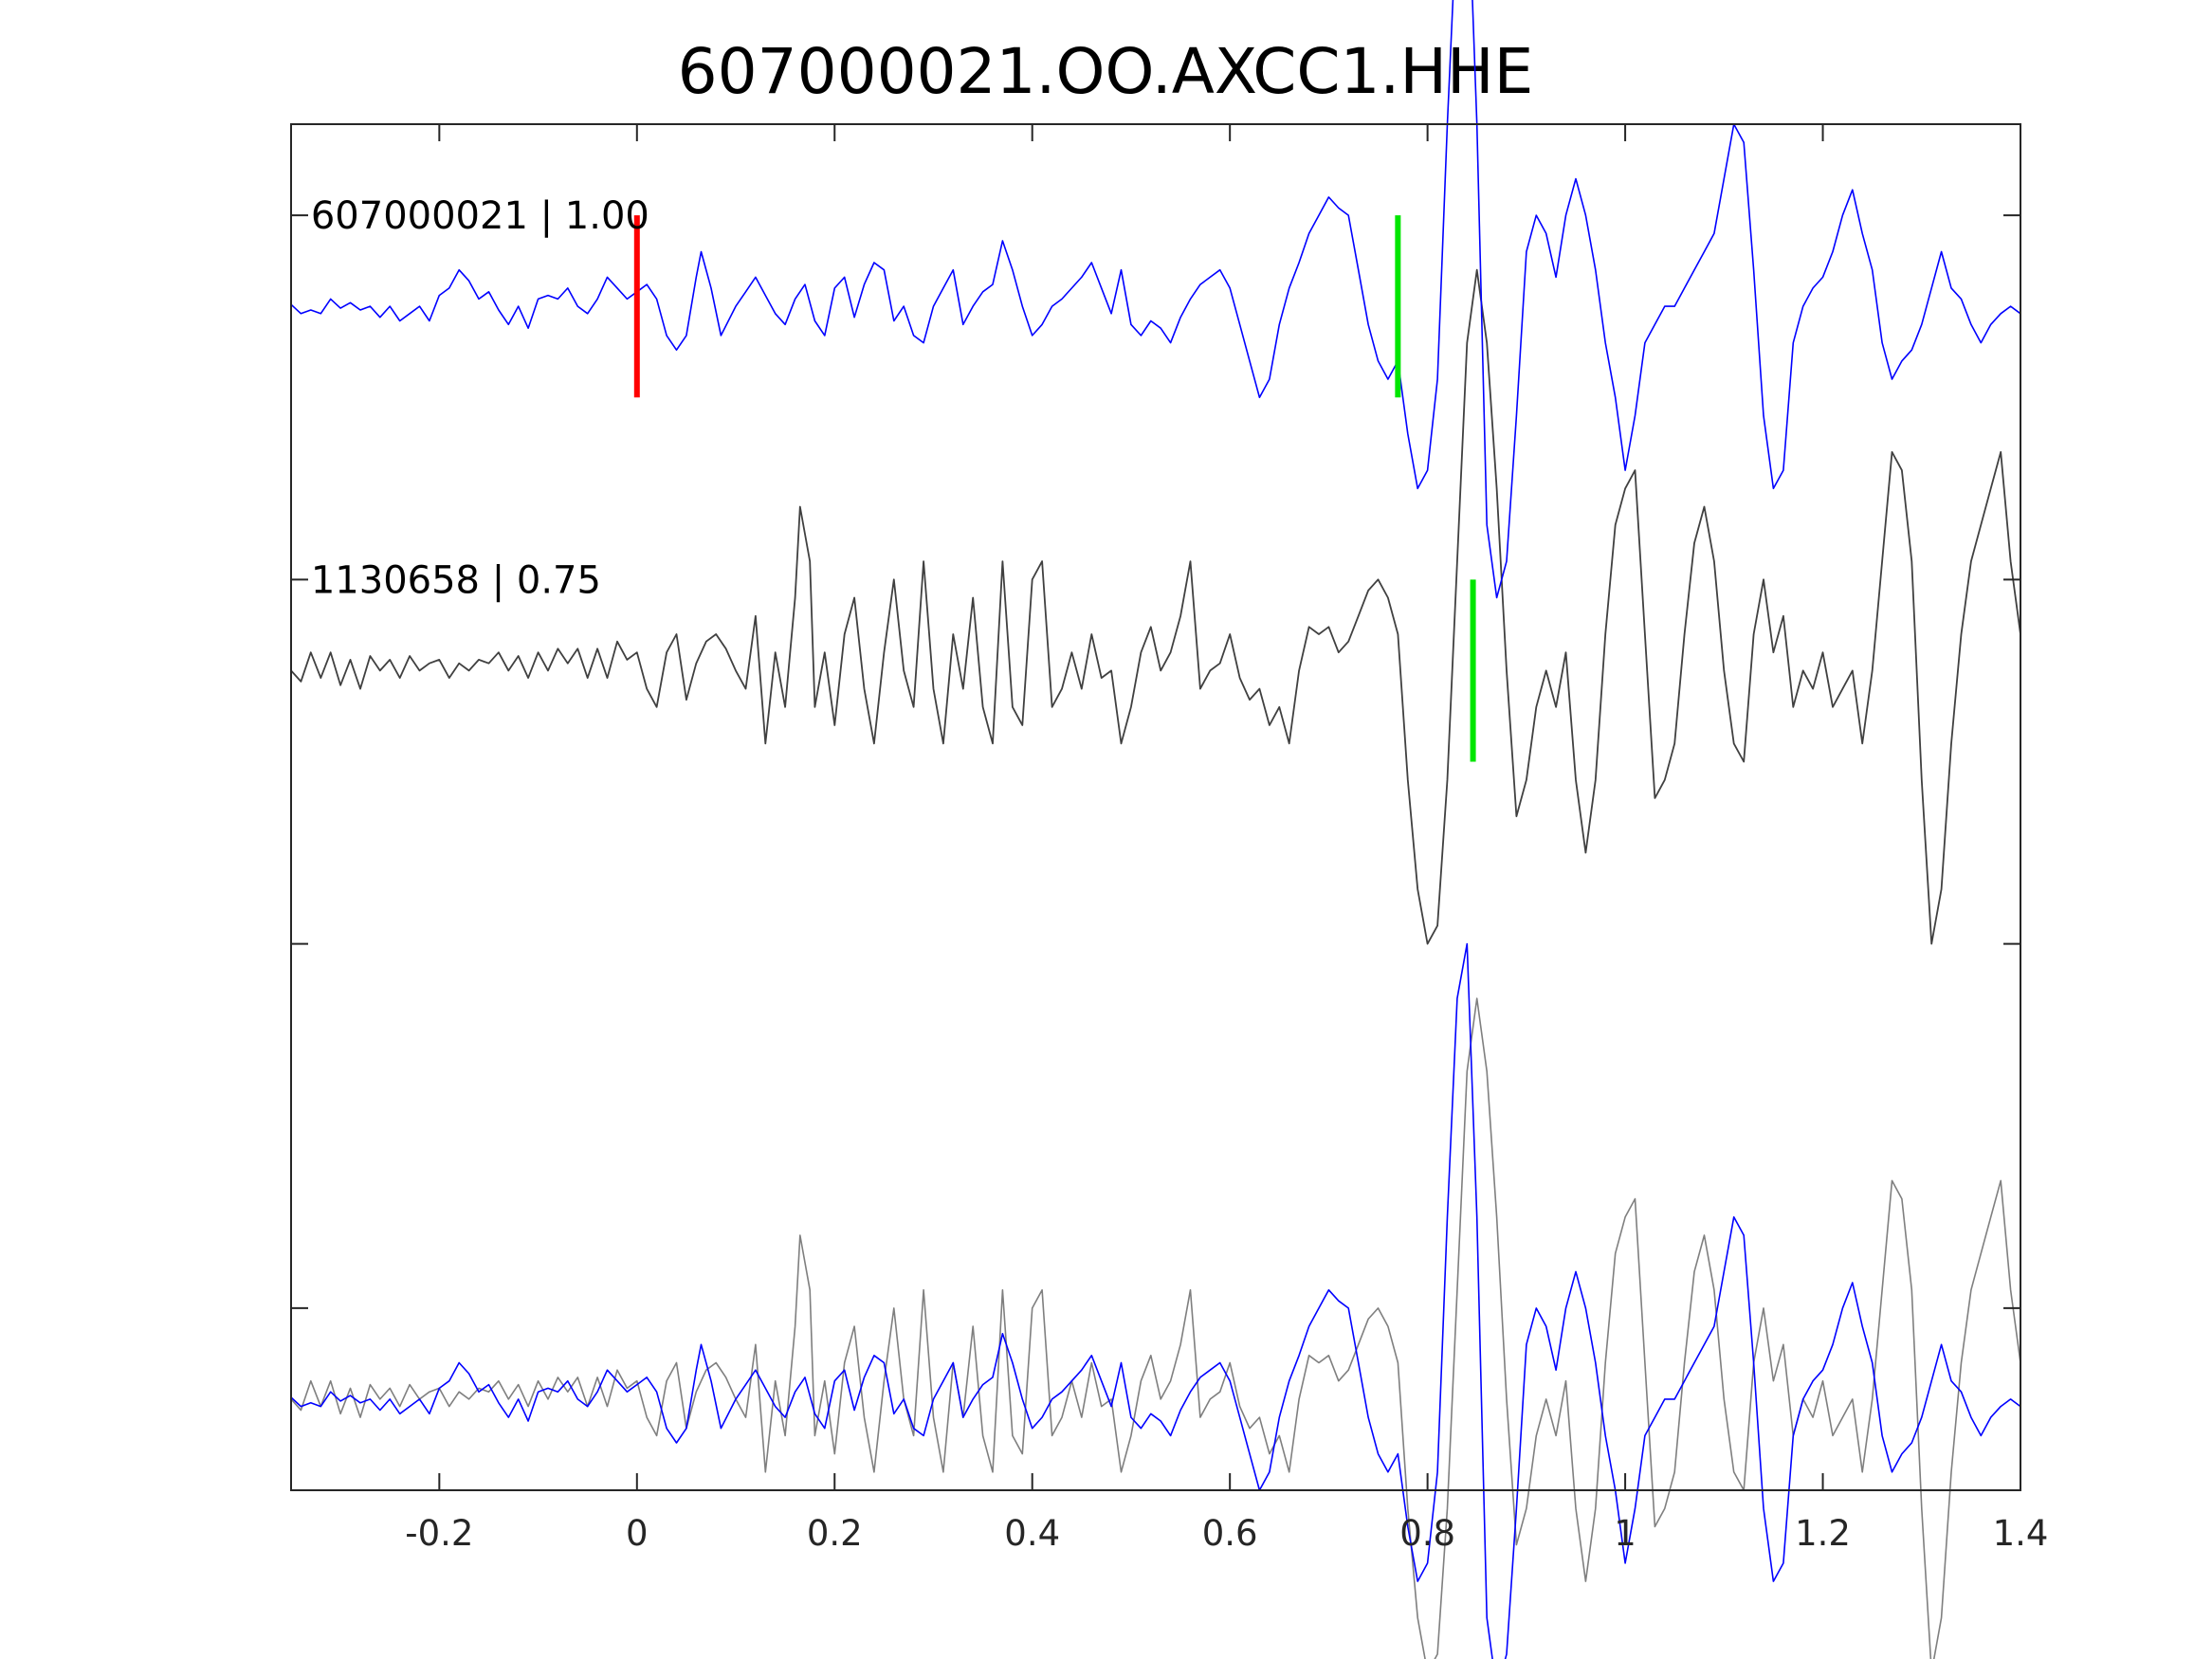  I want to click on x-tick-label-2: 0.2, so click(835, 1533).